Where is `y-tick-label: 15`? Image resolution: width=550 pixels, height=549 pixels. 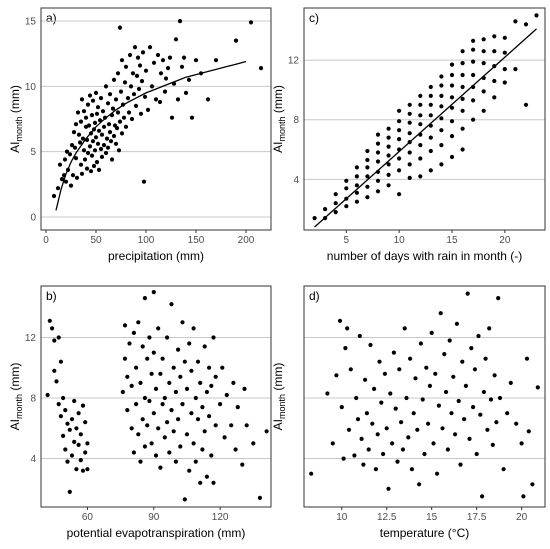
y-tick-label: 15 is located at coordinates (31, 22).